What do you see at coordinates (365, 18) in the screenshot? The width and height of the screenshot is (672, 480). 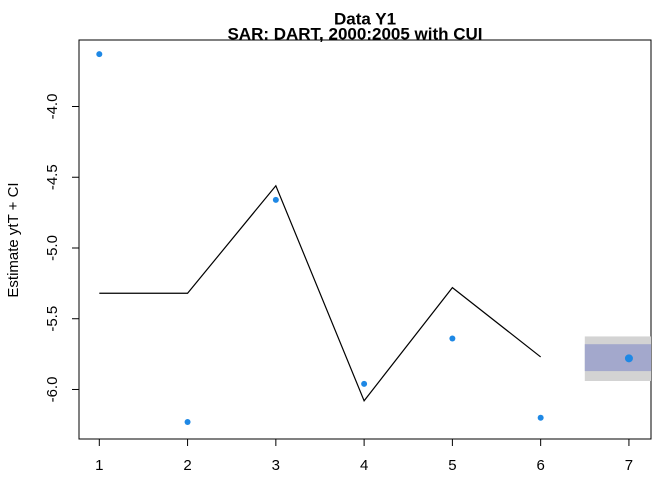 I see `chart-title: Data Y1` at bounding box center [365, 18].